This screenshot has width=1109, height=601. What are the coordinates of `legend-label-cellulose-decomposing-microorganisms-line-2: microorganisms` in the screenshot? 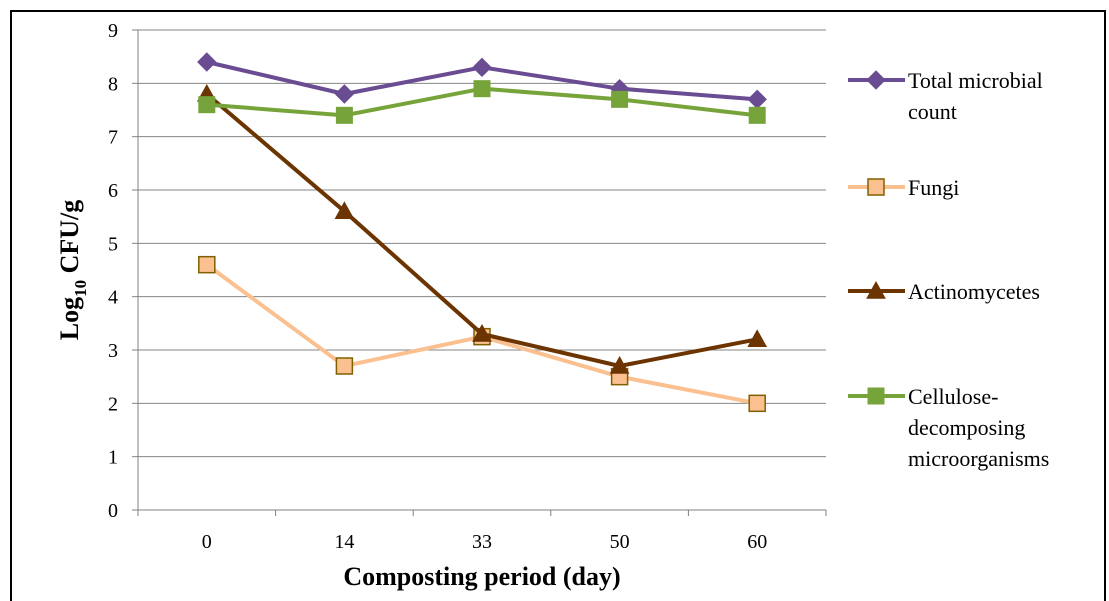 It's located at (978, 458).